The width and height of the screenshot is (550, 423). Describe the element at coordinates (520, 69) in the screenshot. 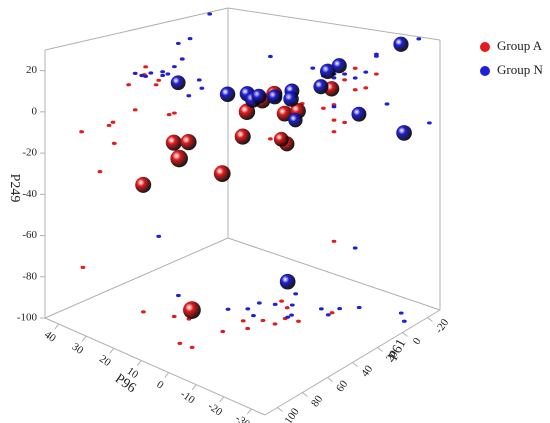

I see `legend-label: Group N` at that location.